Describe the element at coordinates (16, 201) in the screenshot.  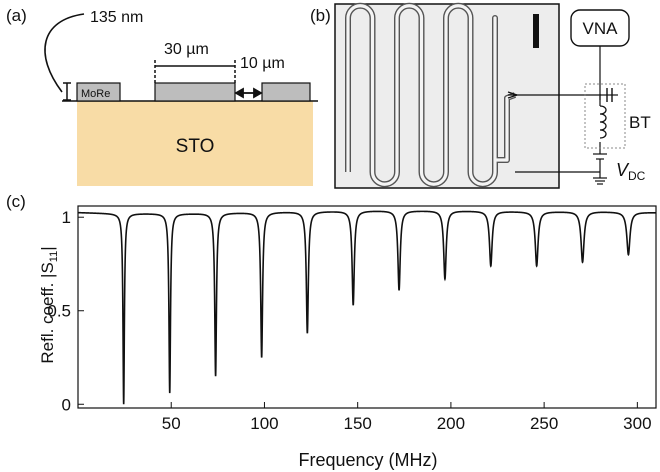
I see `panel-c-label: (c)` at that location.